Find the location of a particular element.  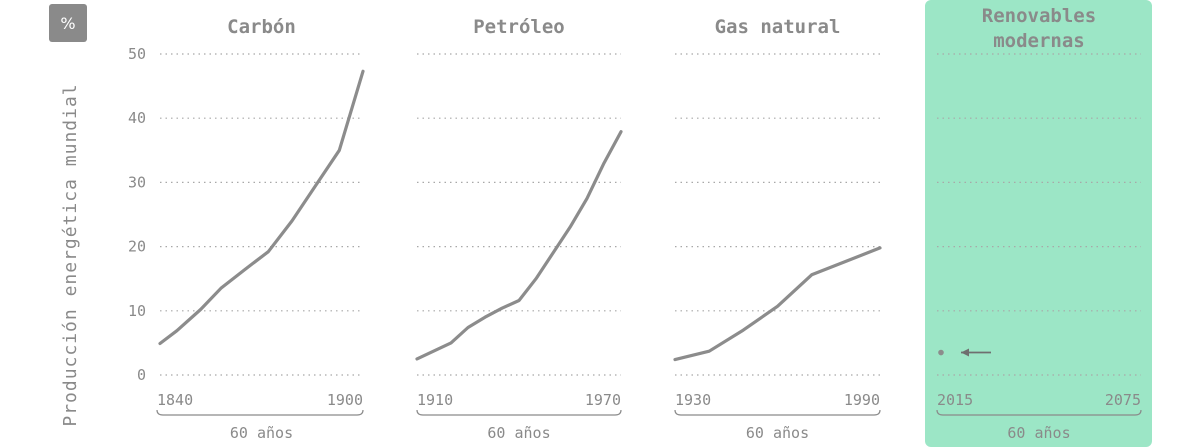

x-tick-start: 1930 is located at coordinates (693, 400).